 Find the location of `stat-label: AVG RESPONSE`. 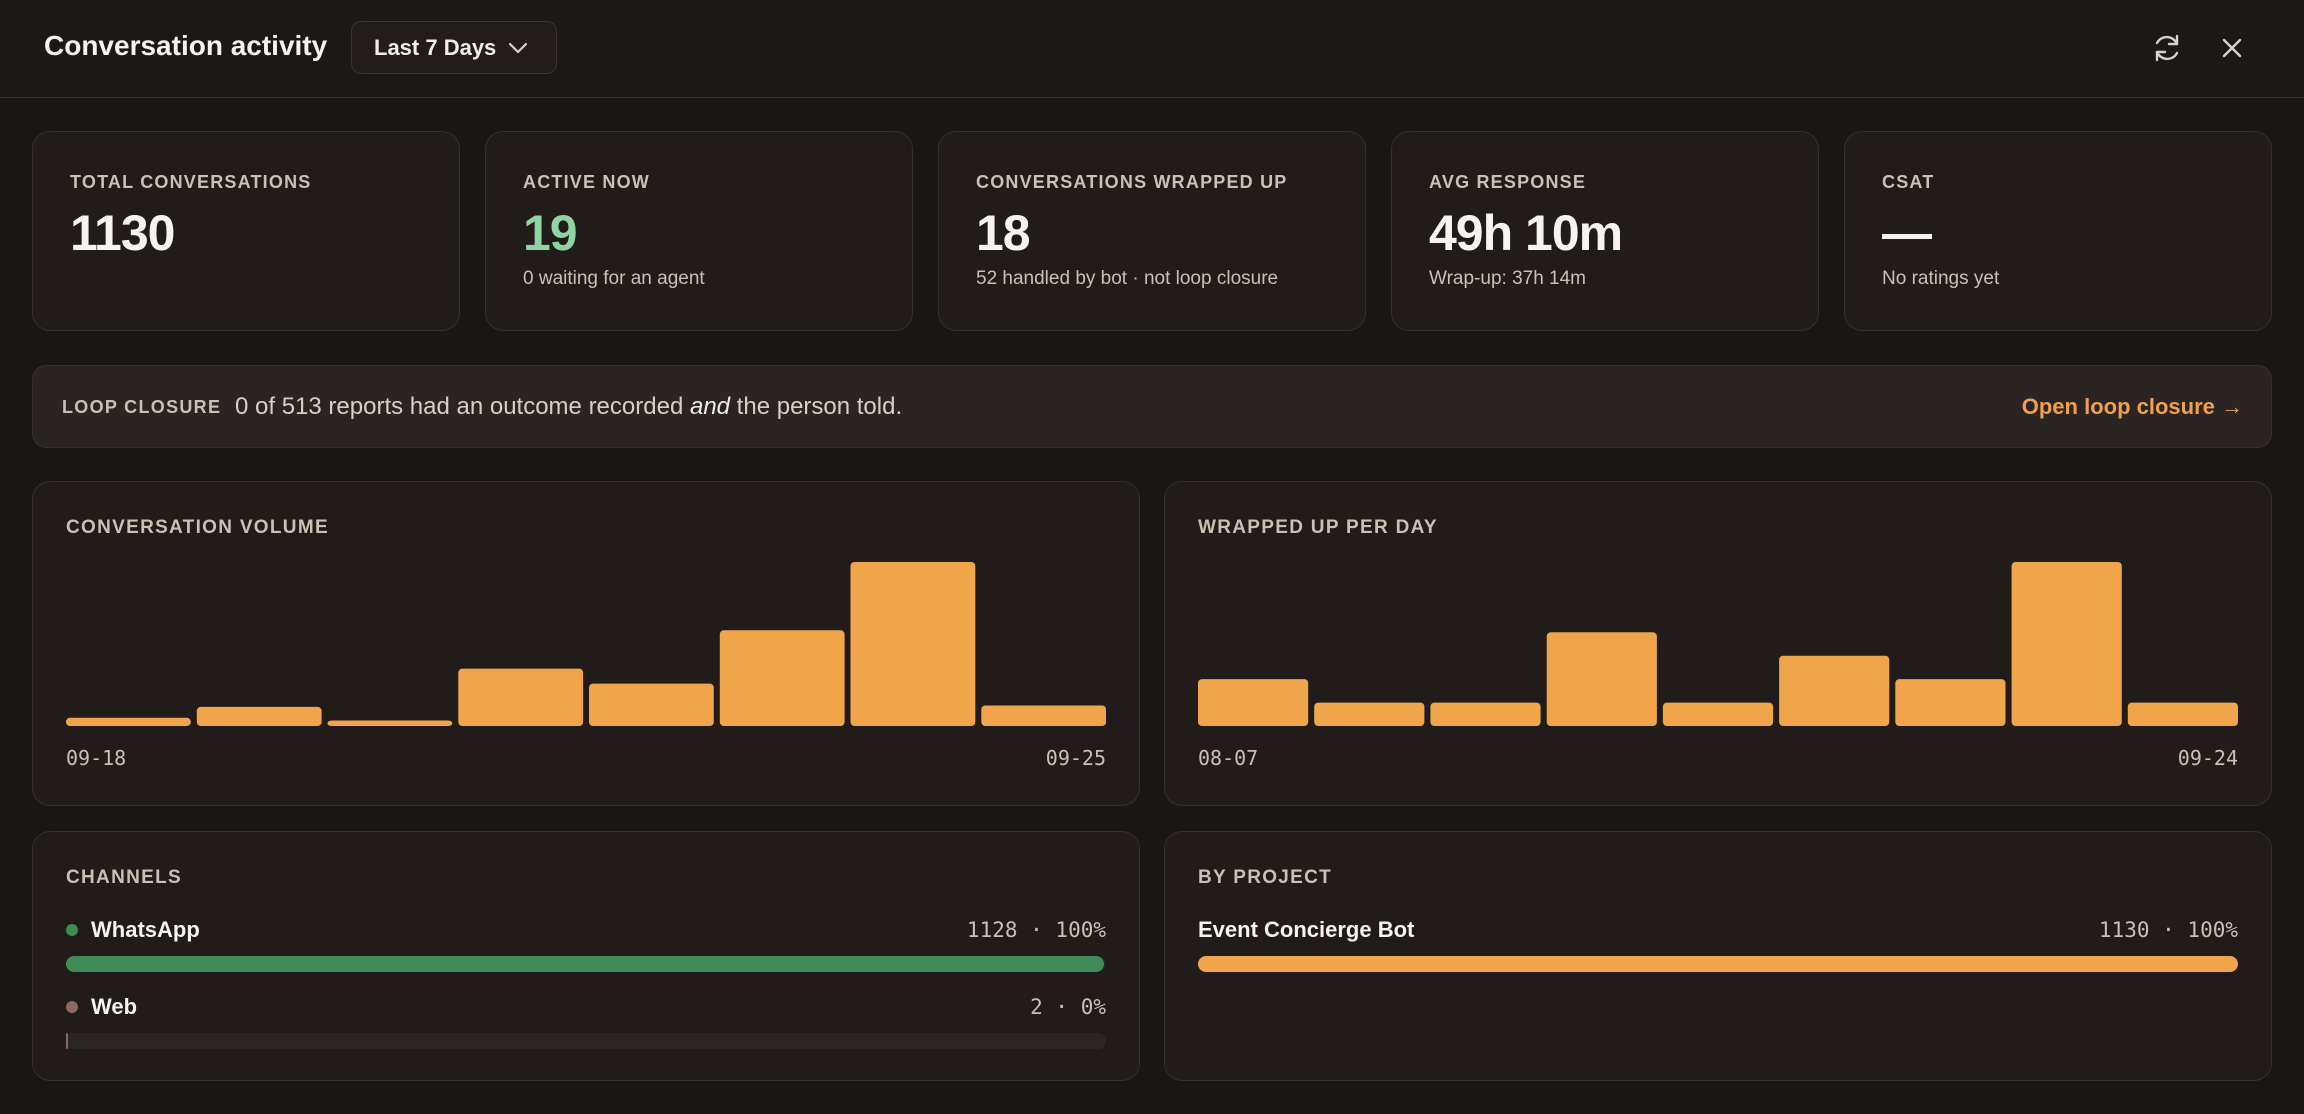

stat-label: AVG RESPONSE is located at coordinates (1508, 182).